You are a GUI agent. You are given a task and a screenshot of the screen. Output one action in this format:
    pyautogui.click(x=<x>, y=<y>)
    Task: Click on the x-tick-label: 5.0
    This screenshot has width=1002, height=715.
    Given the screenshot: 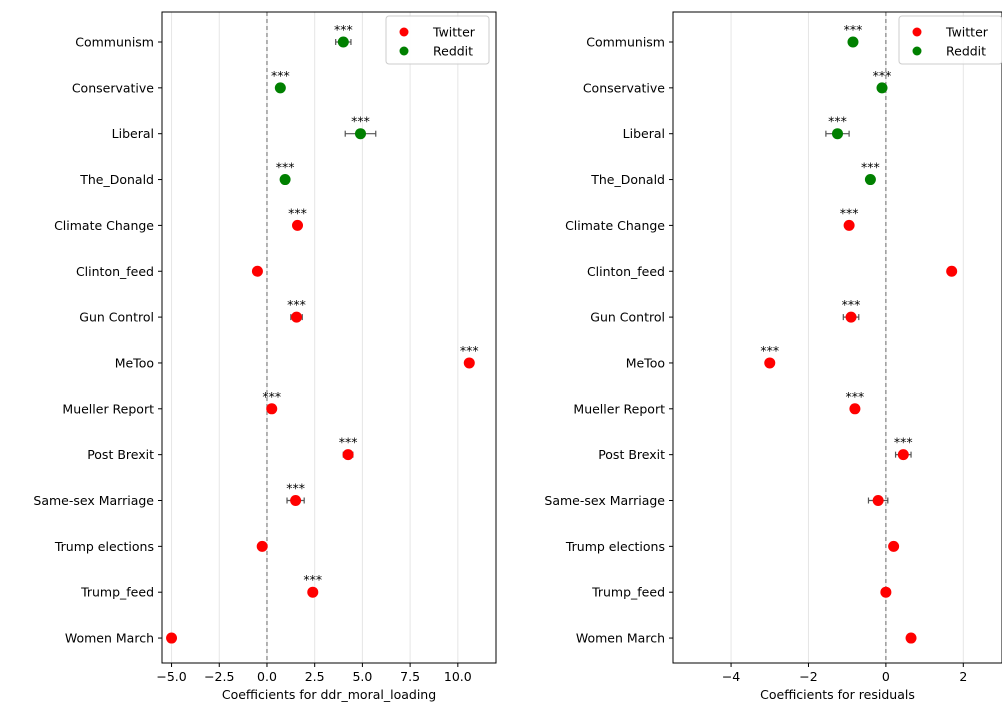 What is the action you would take?
    pyautogui.click(x=362, y=676)
    